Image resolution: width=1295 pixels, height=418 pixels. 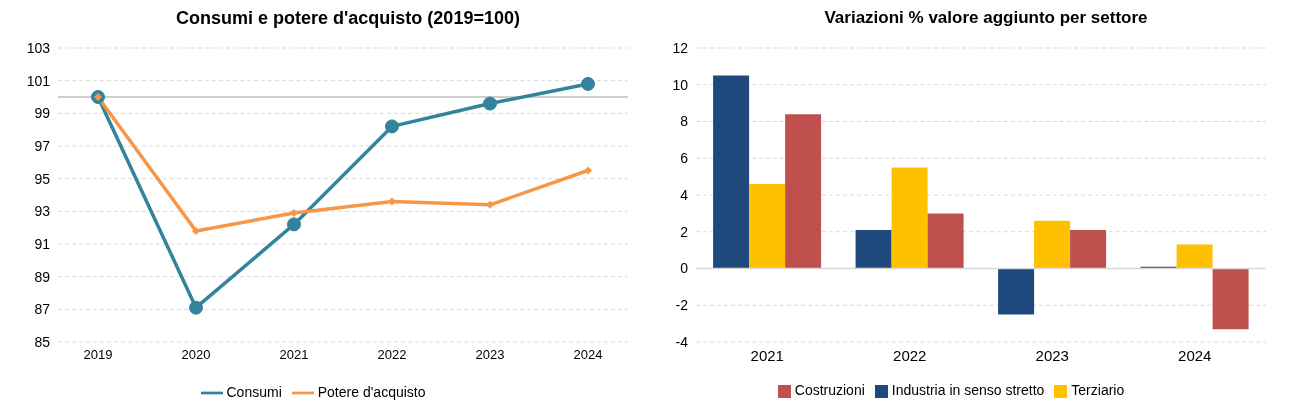 What do you see at coordinates (682, 305) in the screenshot?
I see `y-tick-label: -2` at bounding box center [682, 305].